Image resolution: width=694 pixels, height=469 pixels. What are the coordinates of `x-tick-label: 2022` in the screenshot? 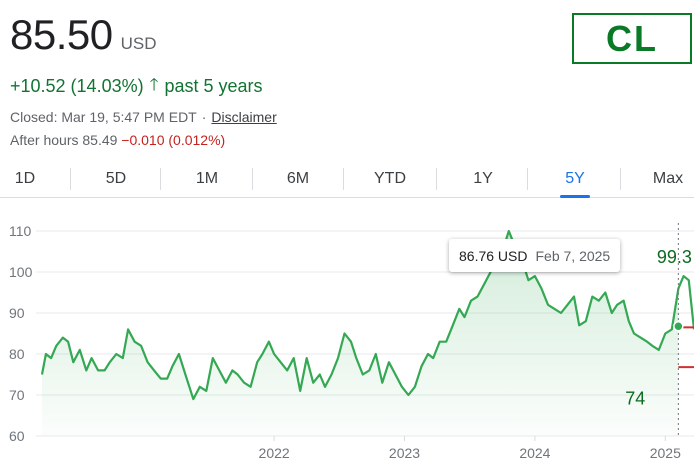 It's located at (274, 453).